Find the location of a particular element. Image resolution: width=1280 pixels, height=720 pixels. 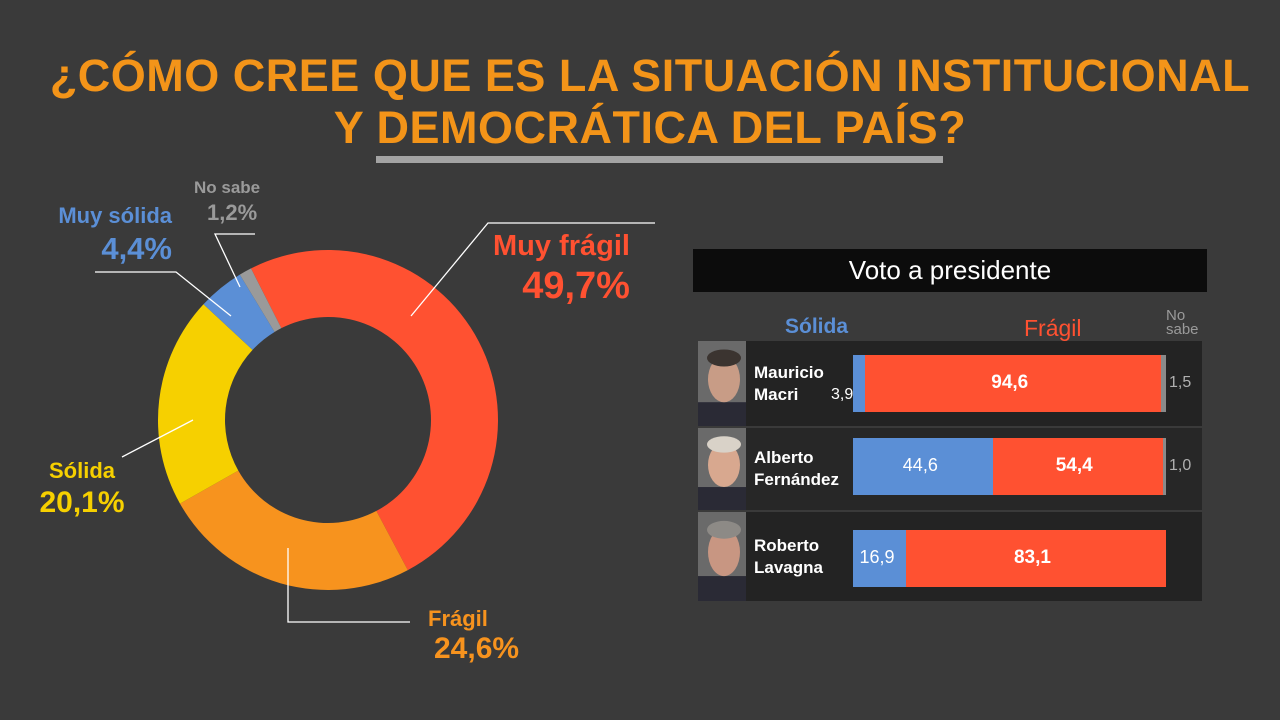

leader-muy-fragil is located at coordinates (532, 269).